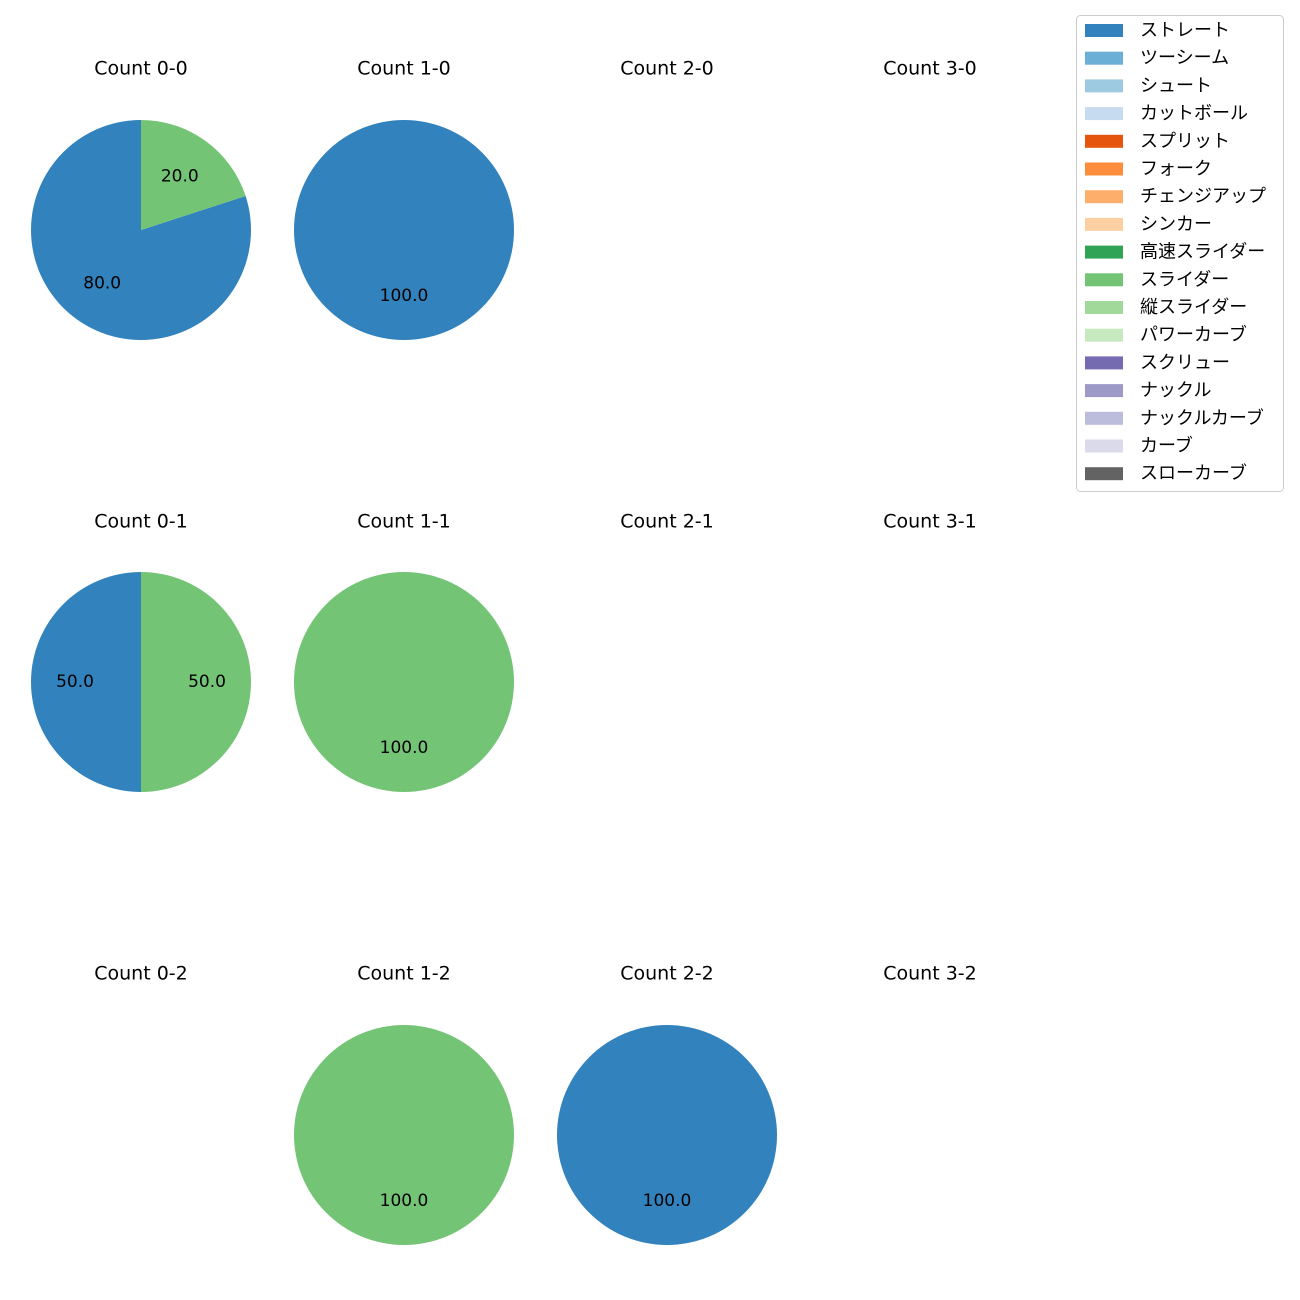 This screenshot has width=1300, height=1300. Describe the element at coordinates (404, 69) in the screenshot. I see `pie-title: Count 1-0` at that location.